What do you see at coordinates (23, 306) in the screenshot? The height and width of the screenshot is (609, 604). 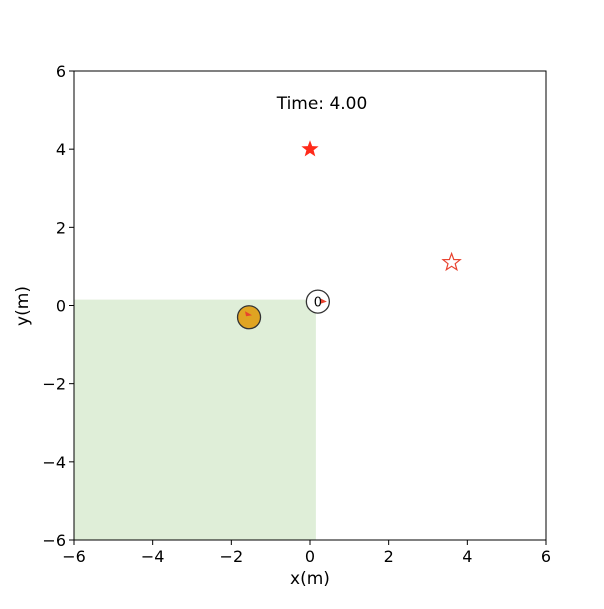 I see `y-axis-label: y(m)` at bounding box center [23, 306].